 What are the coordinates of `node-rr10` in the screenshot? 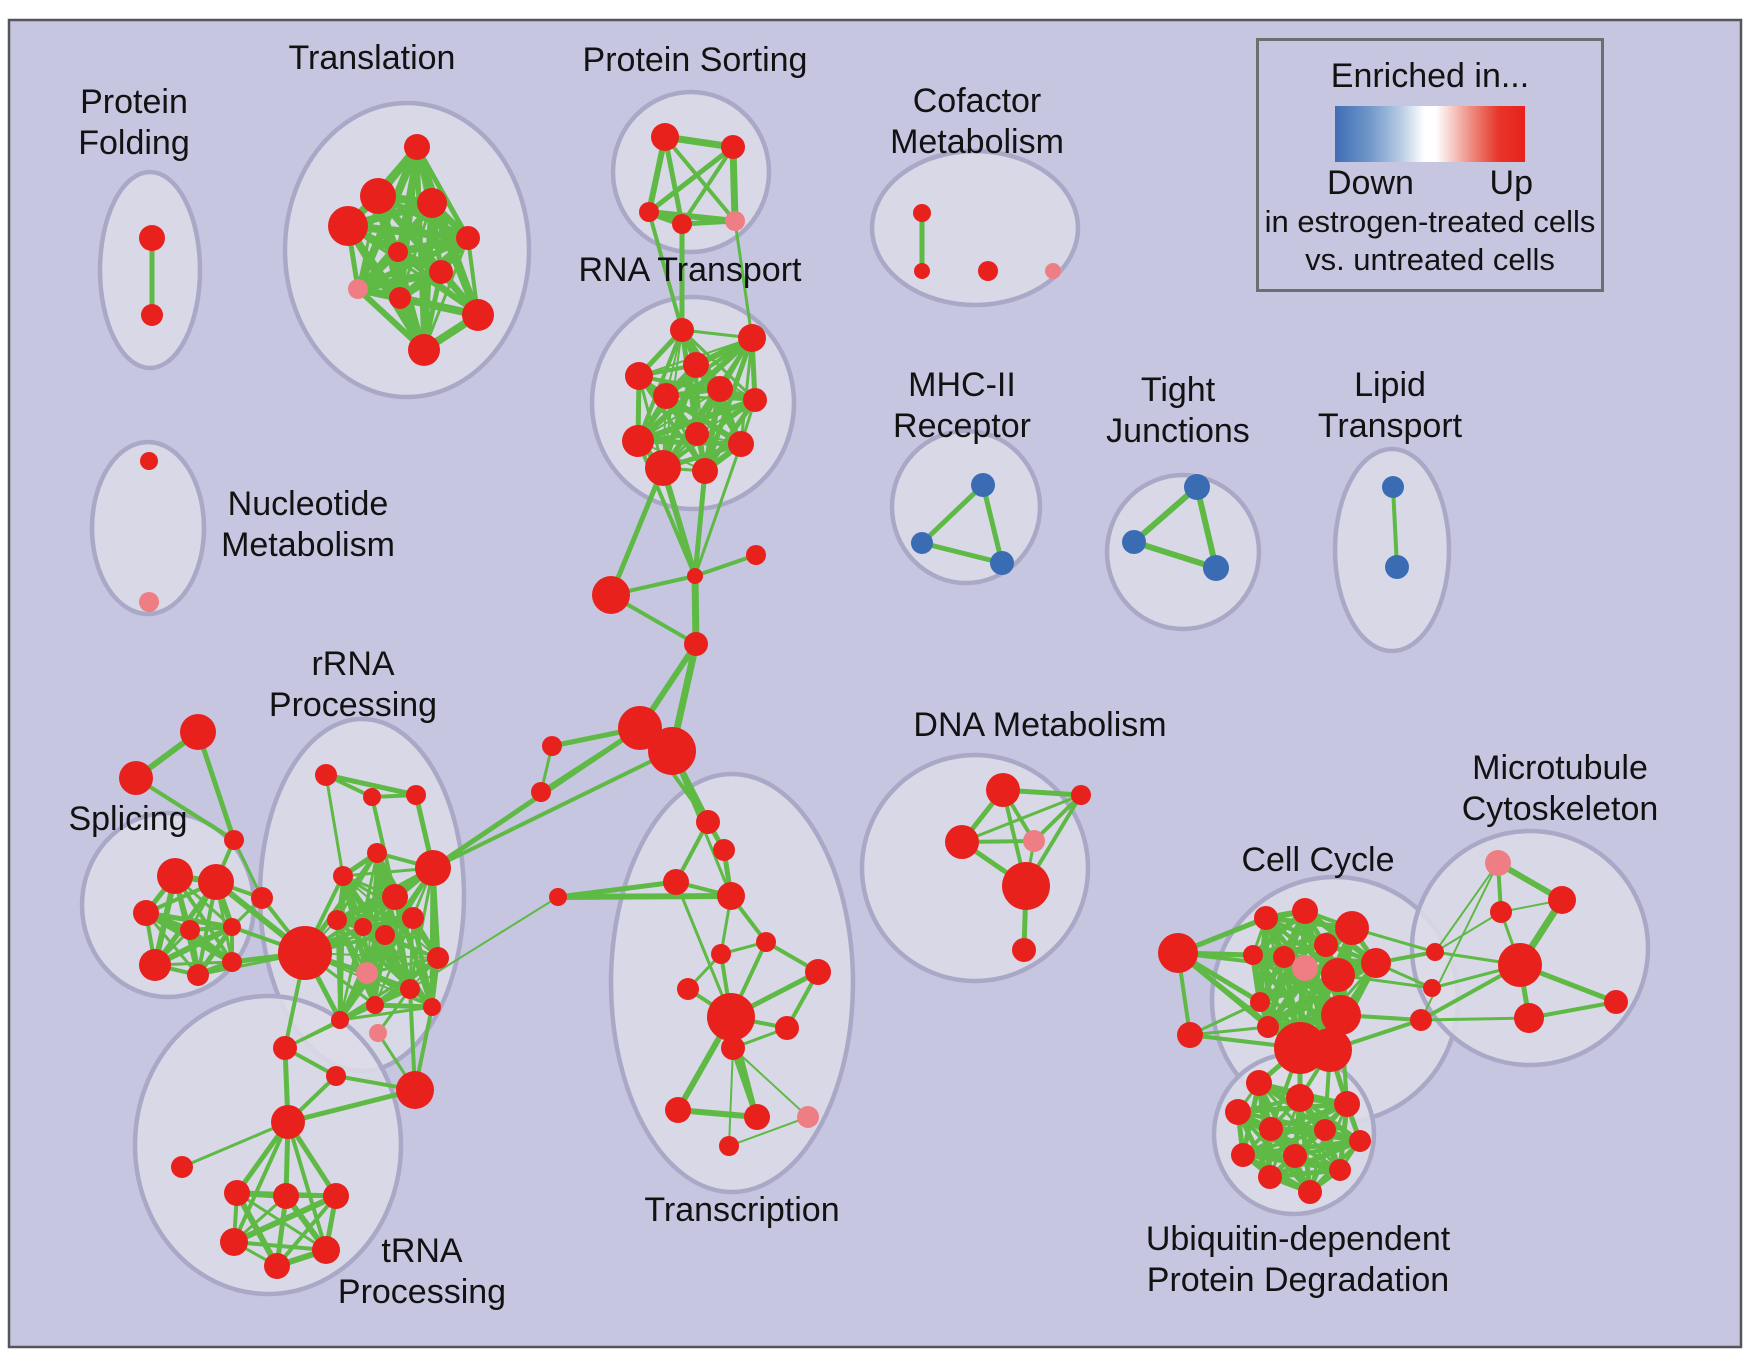 It's located at (413, 918).